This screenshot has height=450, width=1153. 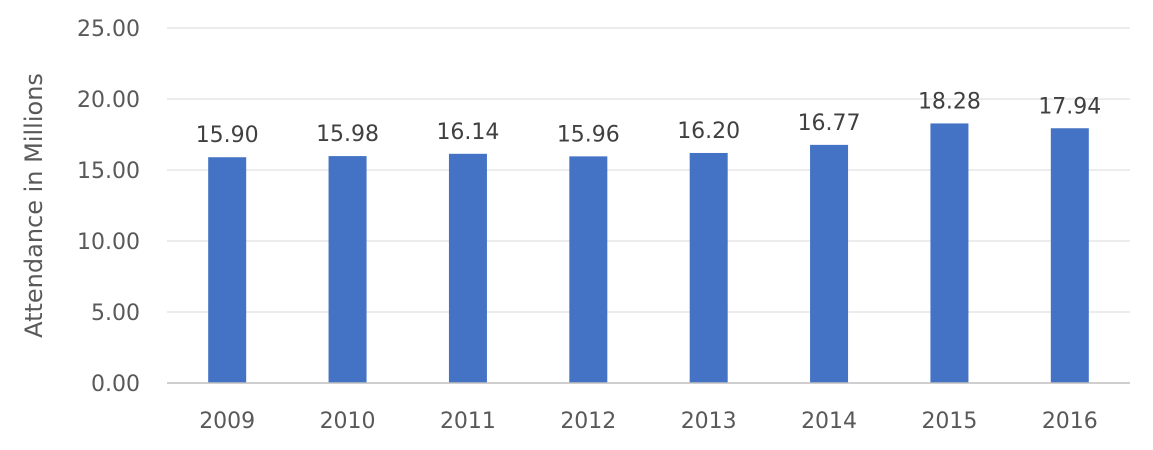 I want to click on x-tick-label: 2009, so click(x=227, y=421).